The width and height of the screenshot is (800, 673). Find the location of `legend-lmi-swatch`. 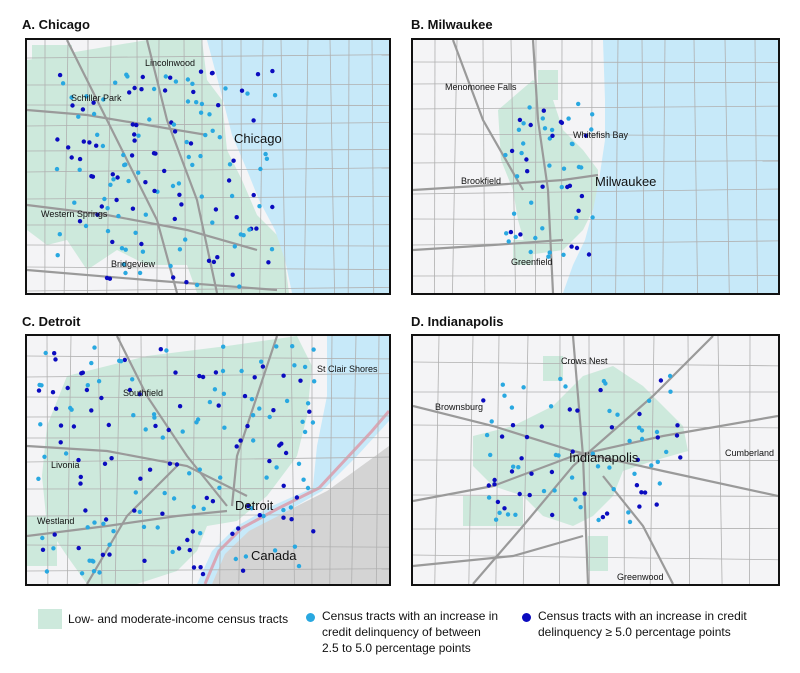

legend-lmi-swatch is located at coordinates (50, 619).